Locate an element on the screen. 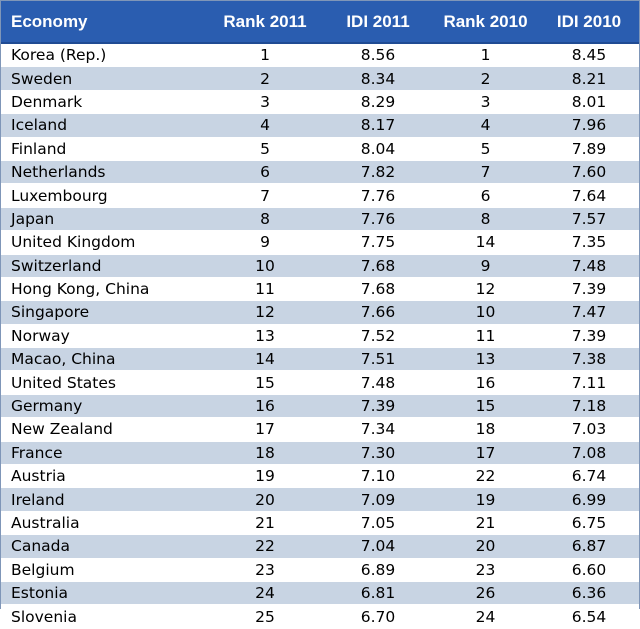 This screenshot has height=629, width=640. cell-idi-2010: 7.96 is located at coordinates (589, 125).